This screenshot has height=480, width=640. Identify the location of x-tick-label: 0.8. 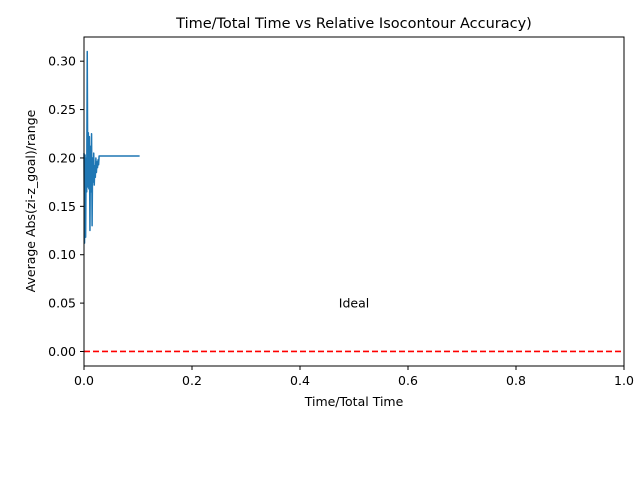
(516, 380).